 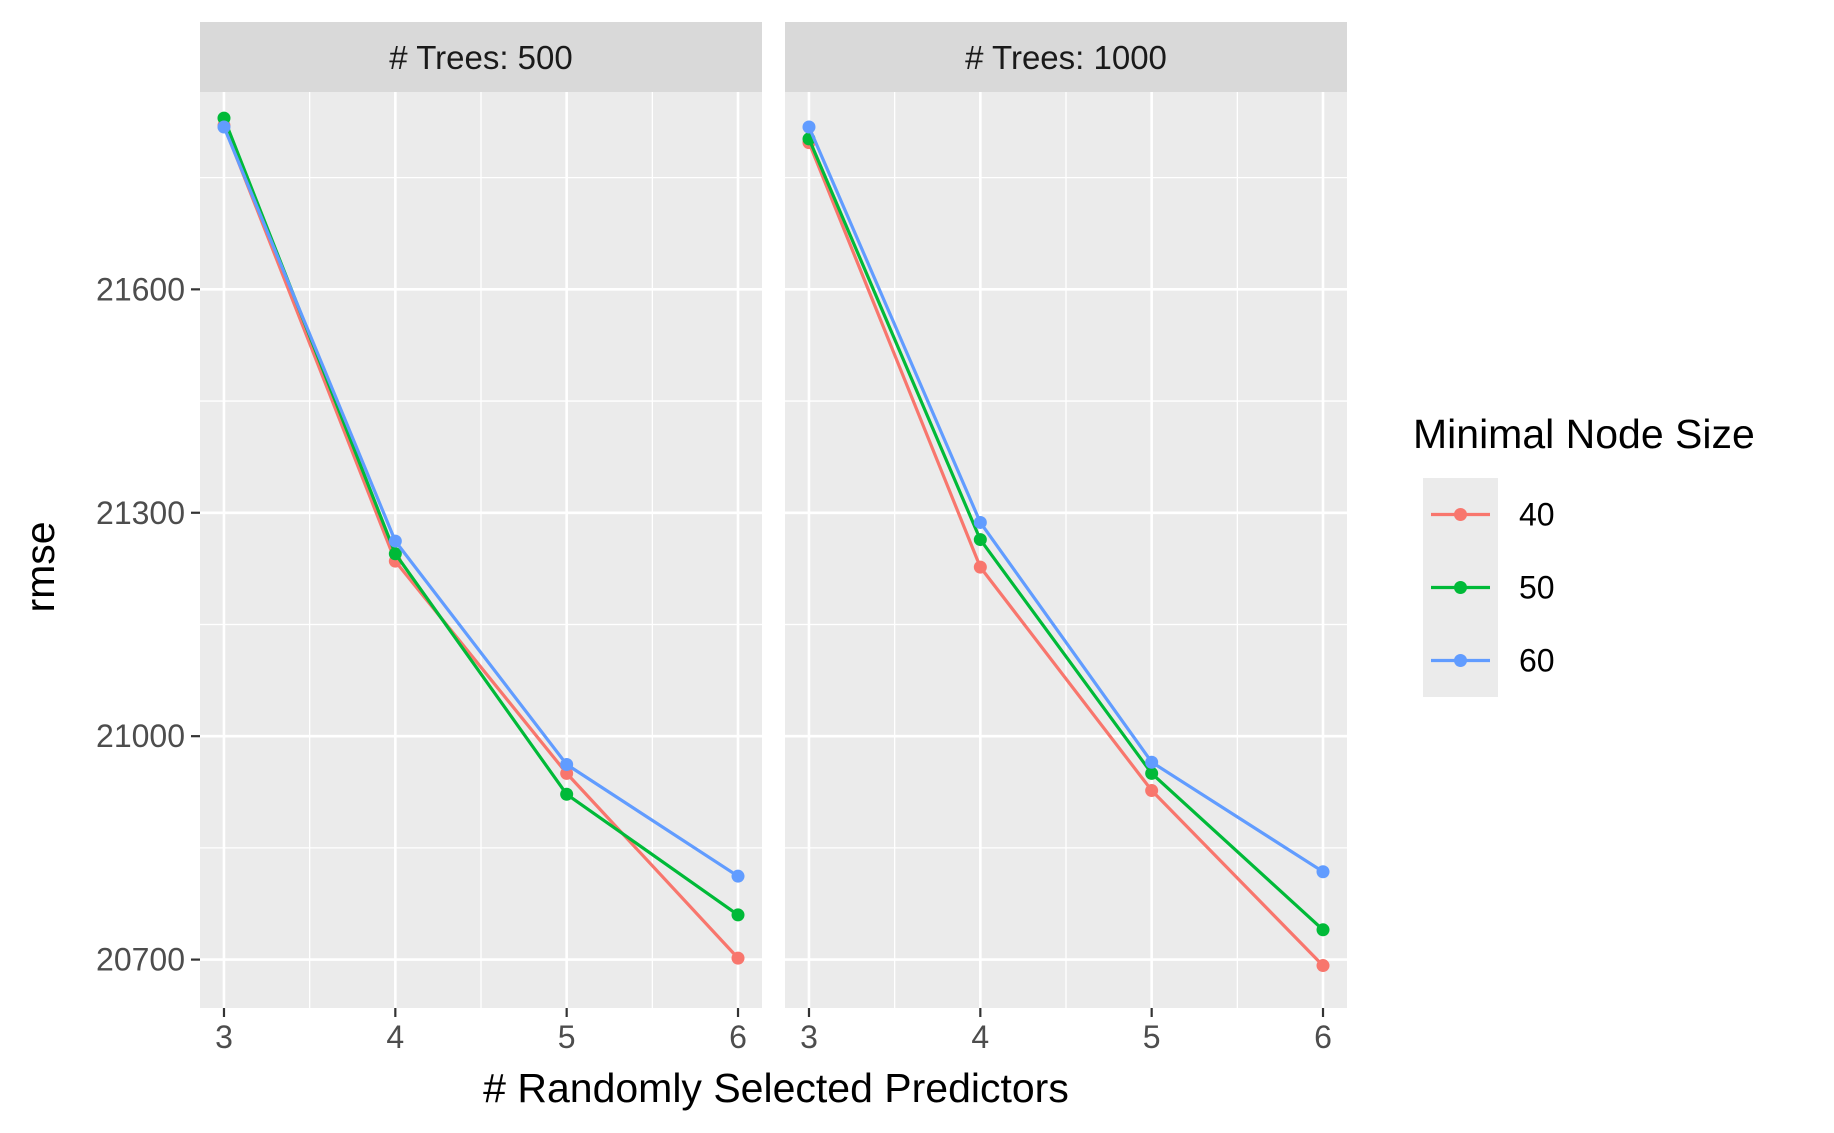 I want to click on y-axis: 20700 21000 21300 21600, so click(x=148, y=624).